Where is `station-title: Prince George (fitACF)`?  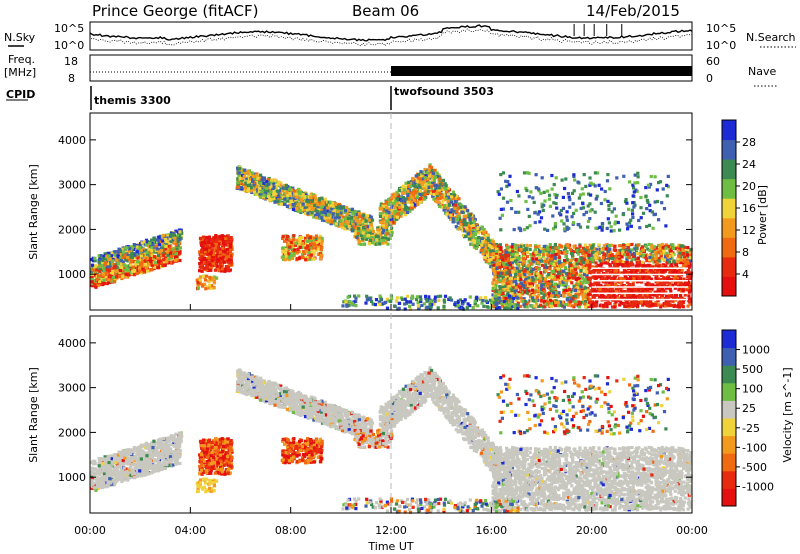
station-title: Prince George (fitACF) is located at coordinates (175, 11).